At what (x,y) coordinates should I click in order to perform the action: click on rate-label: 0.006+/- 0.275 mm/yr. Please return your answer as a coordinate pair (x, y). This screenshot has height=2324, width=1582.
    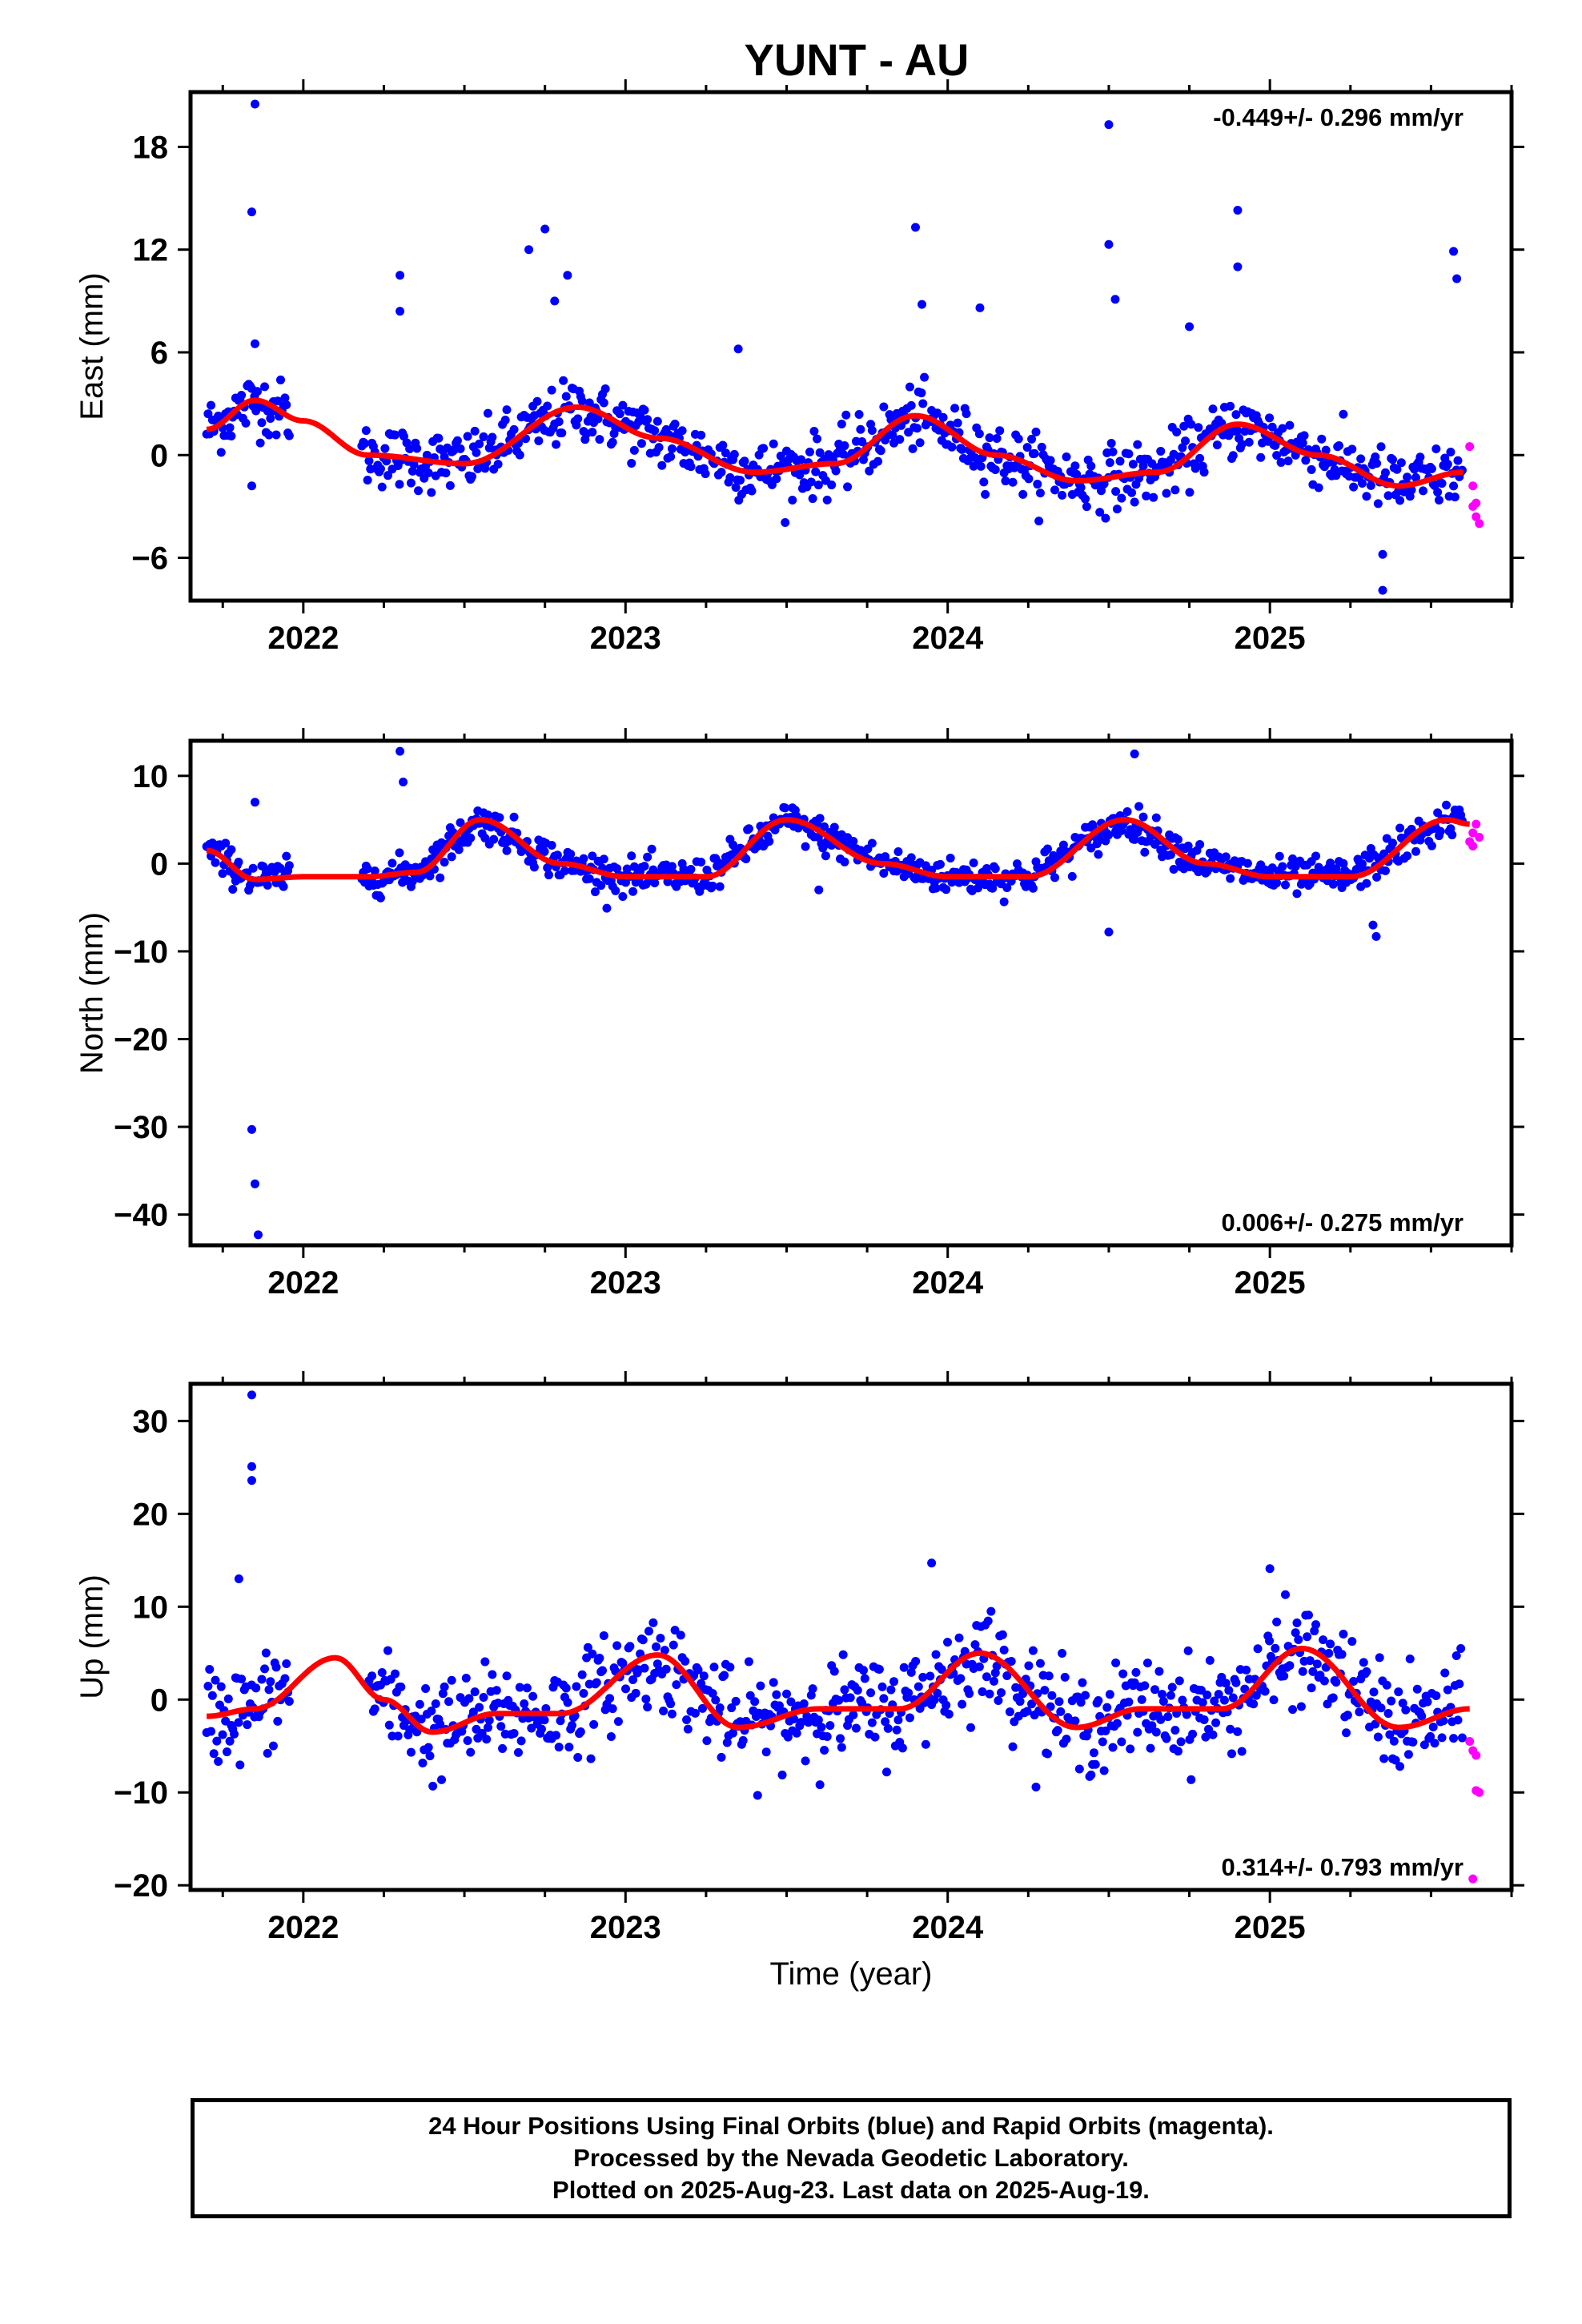
    Looking at the image, I should click on (1343, 1222).